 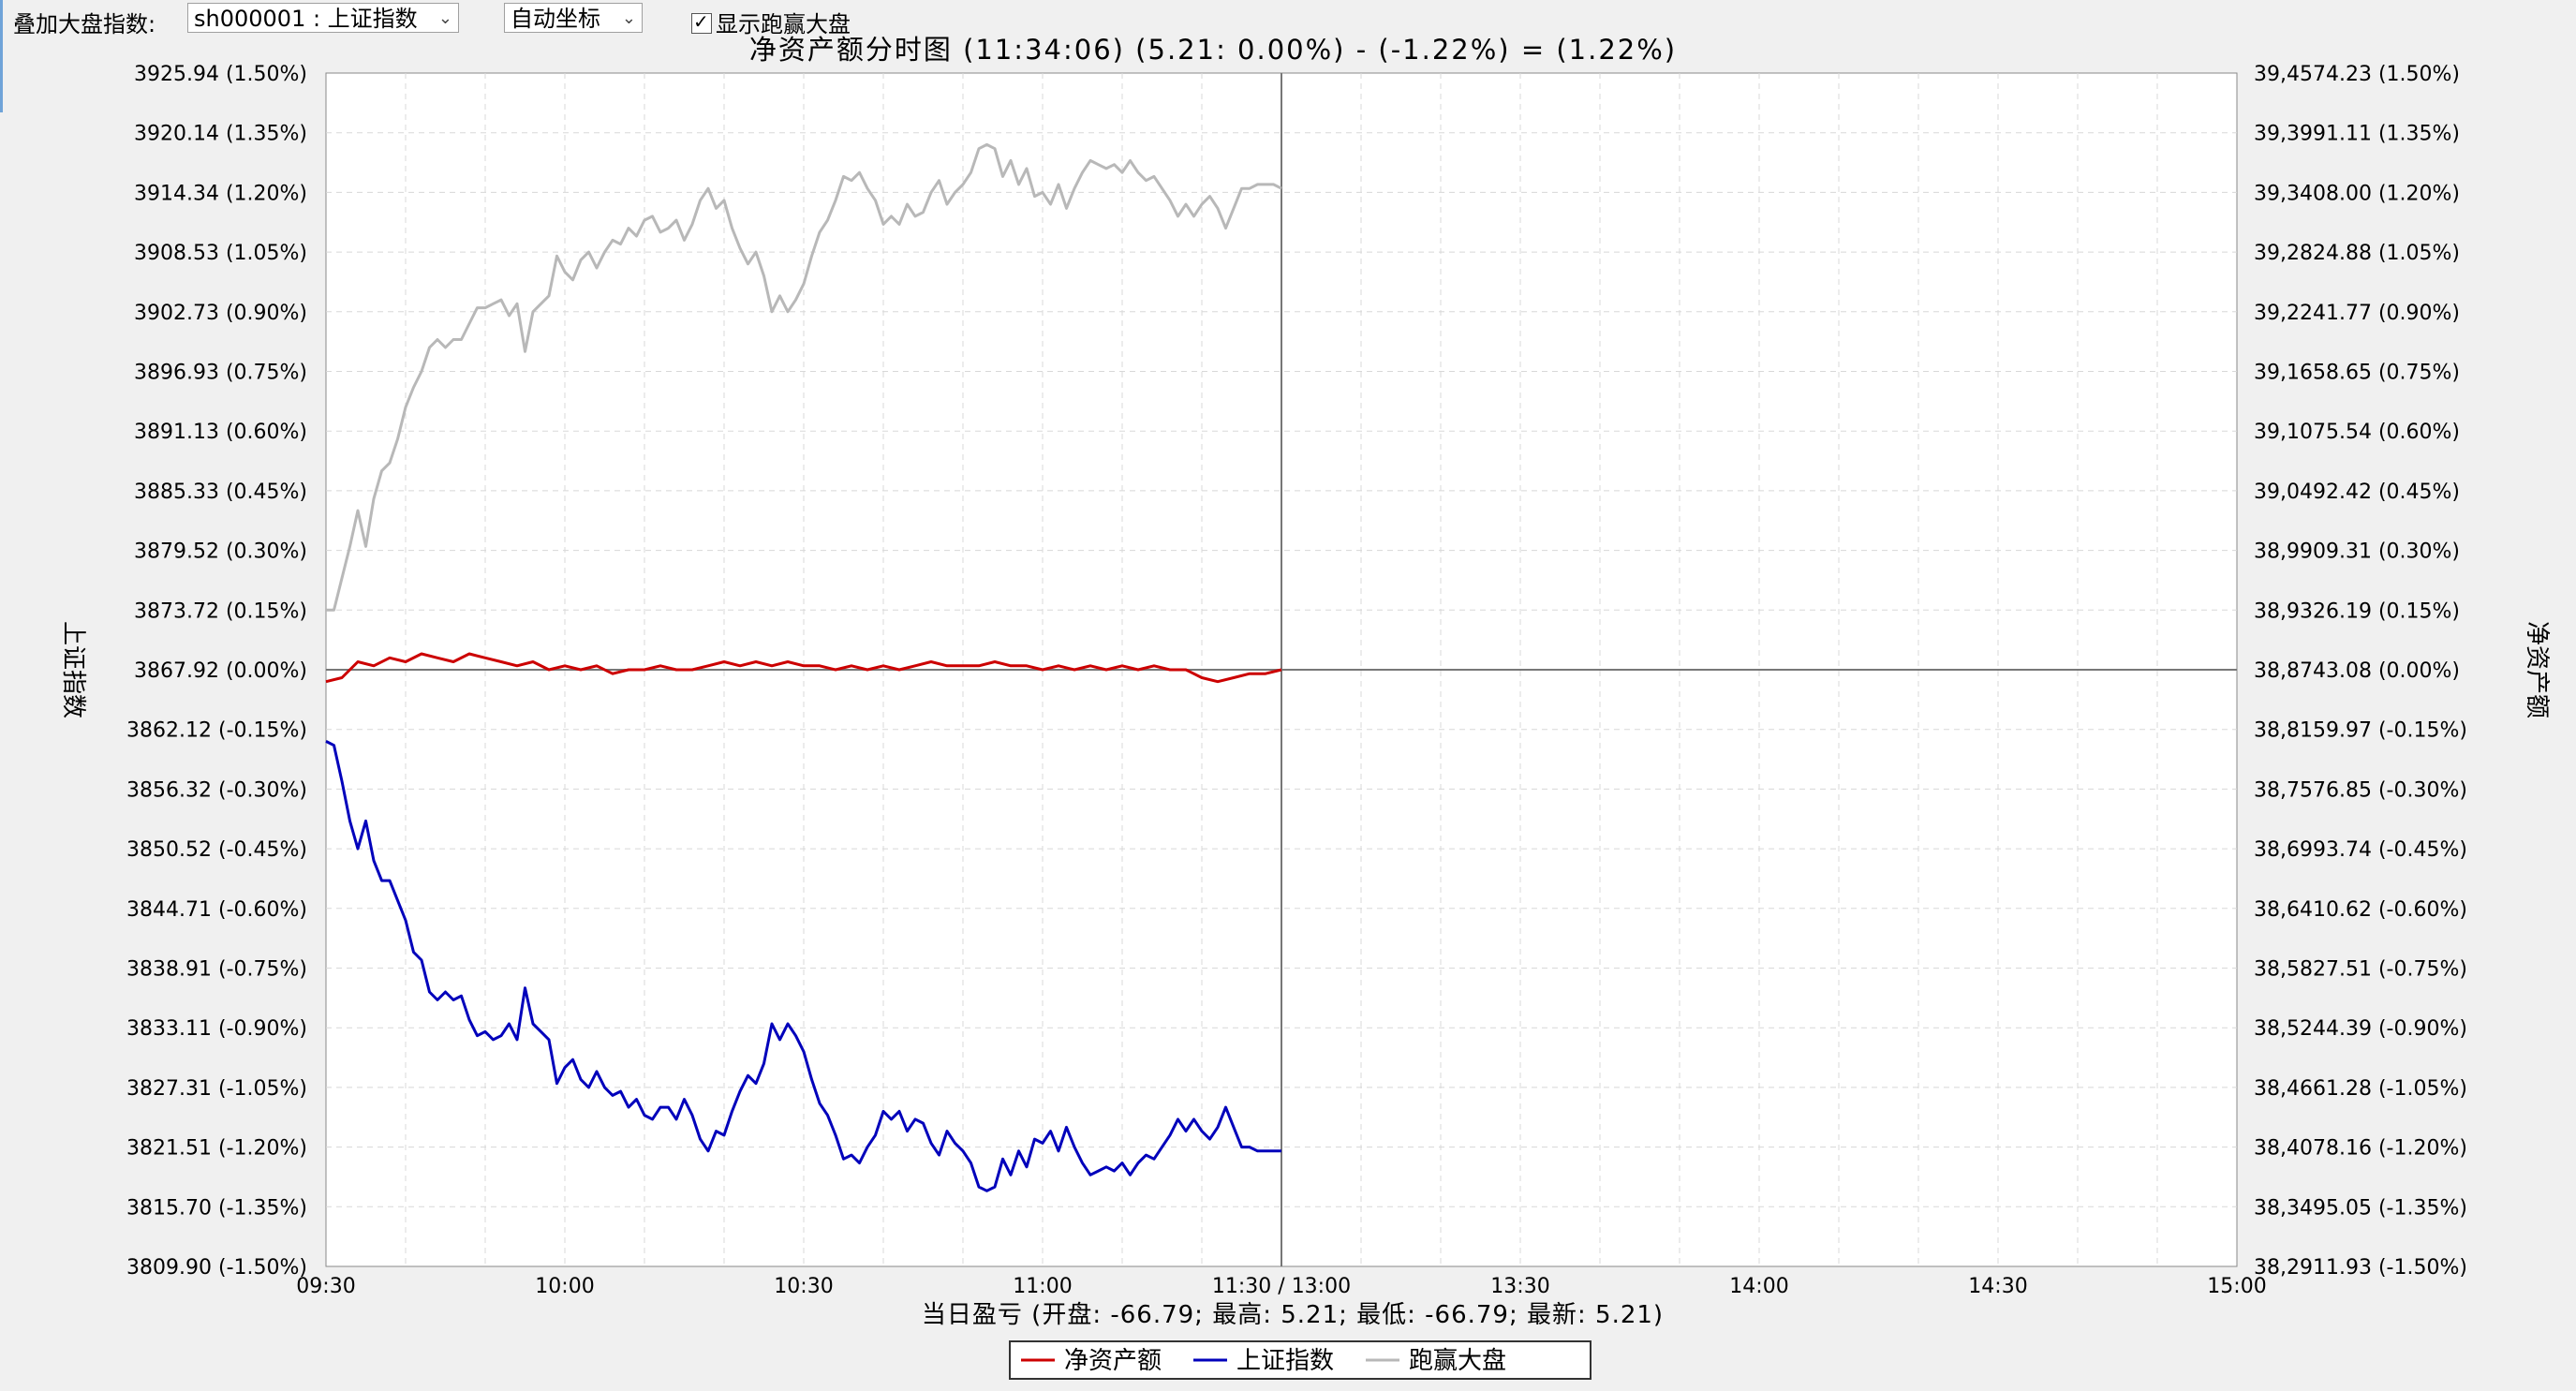 I want to click on left-tick-label: 3925.94 (1.50%), so click(x=220, y=75).